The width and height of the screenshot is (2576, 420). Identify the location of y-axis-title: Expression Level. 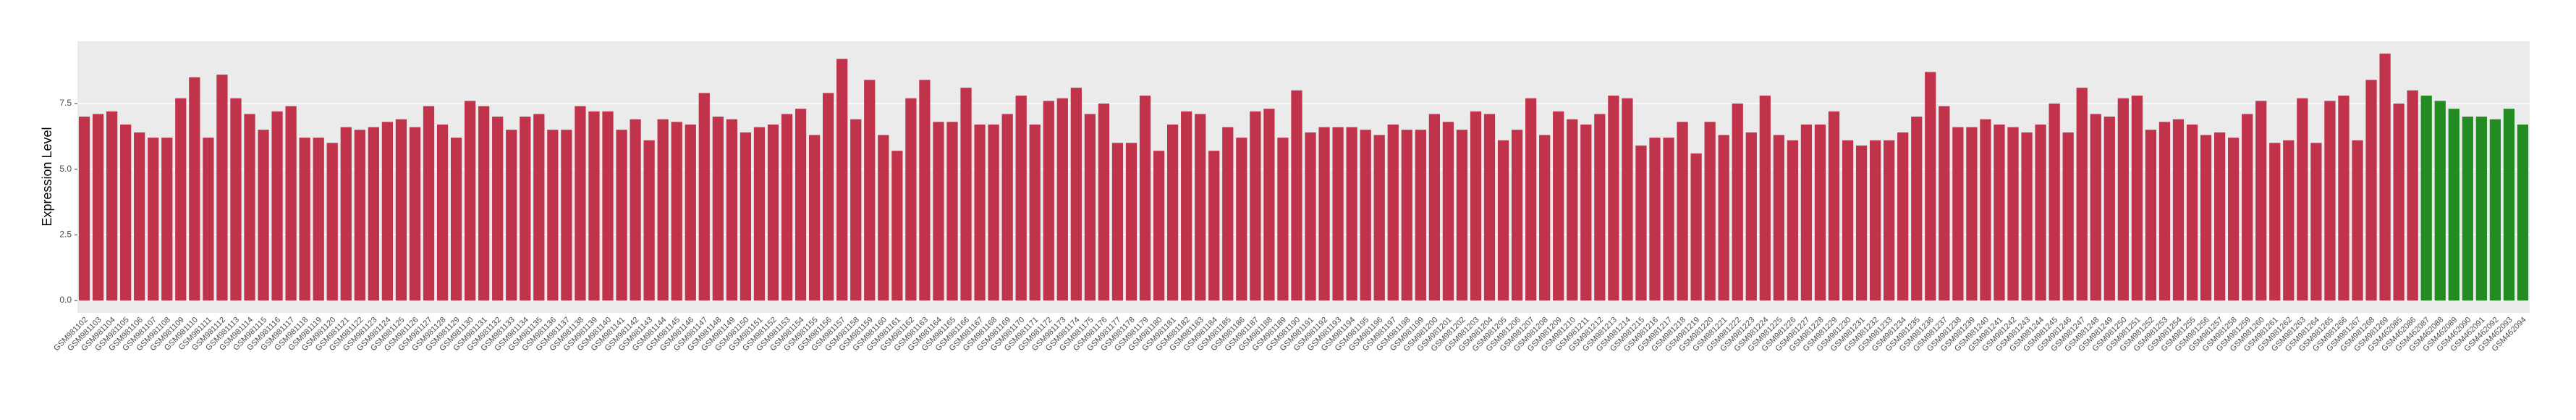
(47, 176).